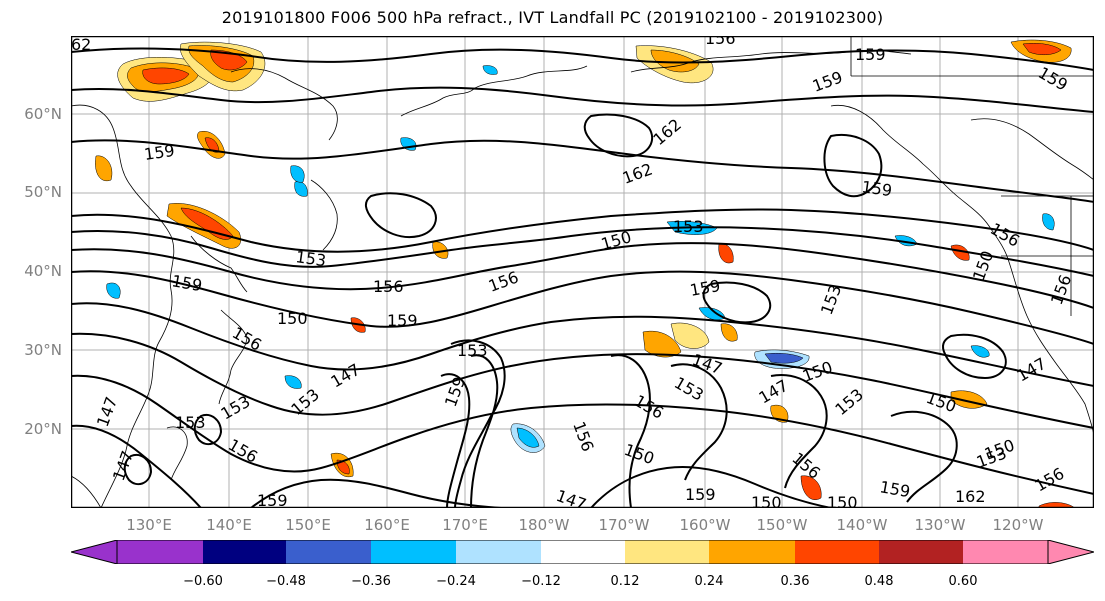 The height and width of the screenshot is (601, 1105). Describe the element at coordinates (149, 525) in the screenshot. I see `lon-label-130e: 130°E` at that location.